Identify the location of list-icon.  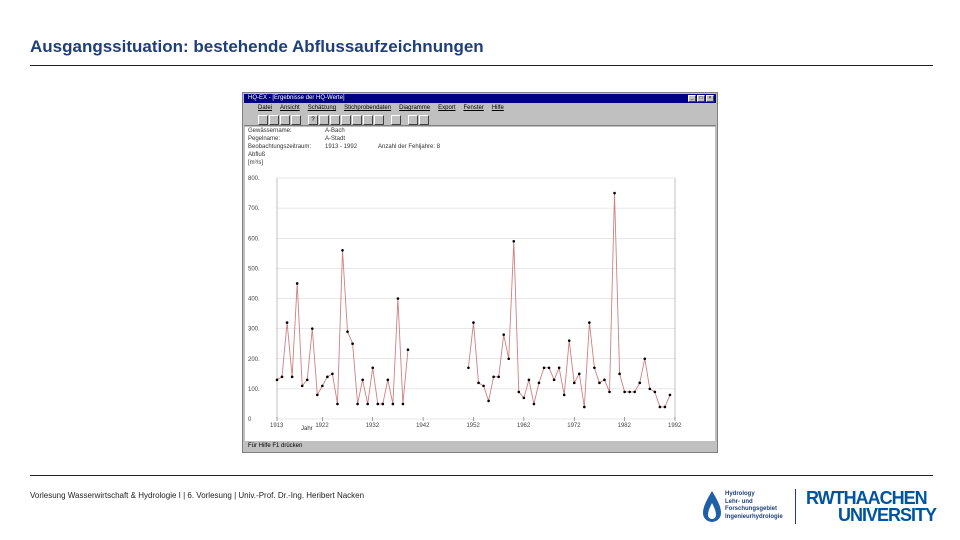
(396, 119).